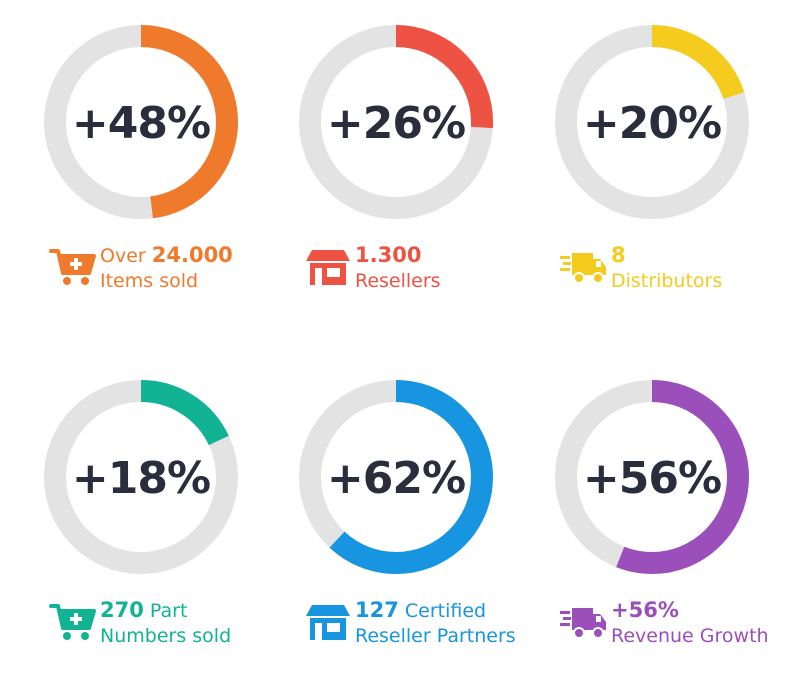  What do you see at coordinates (690, 636) in the screenshot?
I see `caption-line-2: Revenue Growth` at bounding box center [690, 636].